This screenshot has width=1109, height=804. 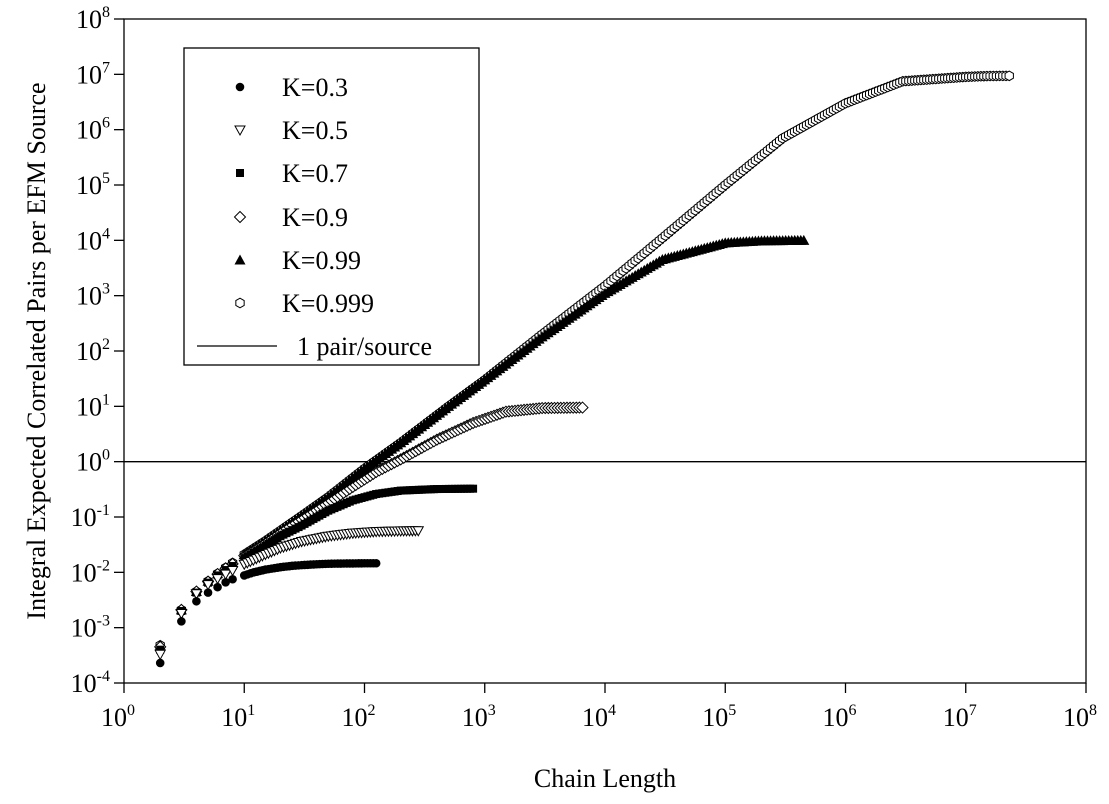 What do you see at coordinates (93, 462) in the screenshot?
I see `y-tick-label: 10⁰` at bounding box center [93, 462].